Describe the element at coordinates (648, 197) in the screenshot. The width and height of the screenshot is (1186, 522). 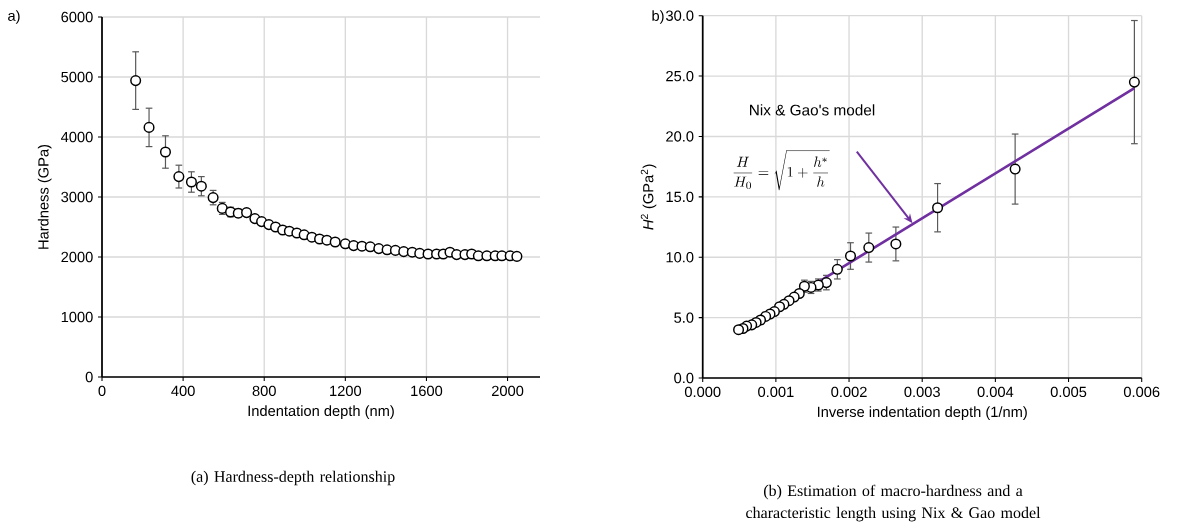
I see `y-axis-title: H$^{2}$ (GPa$^{2}$)` at that location.